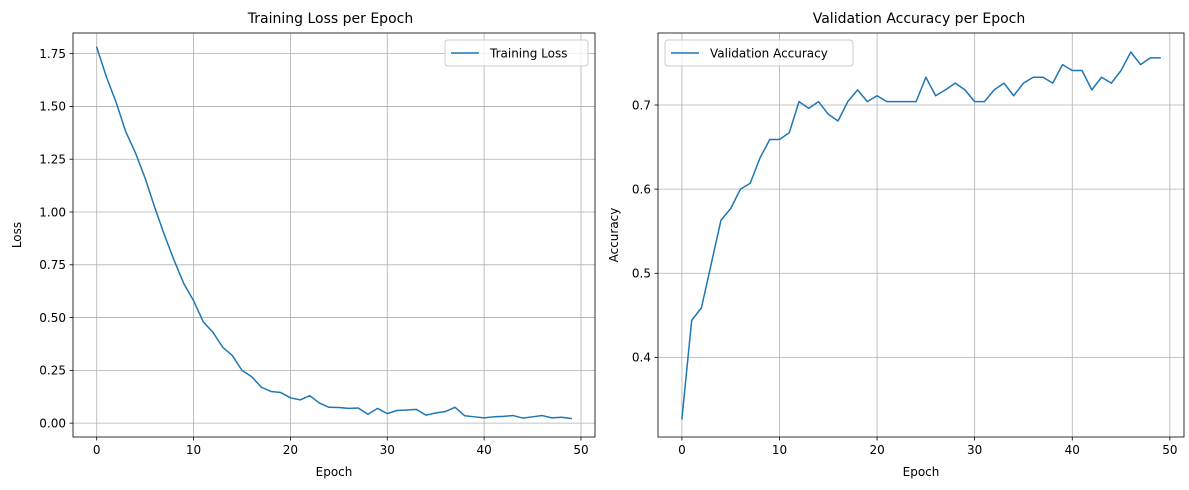  I want to click on y-tick-label: 1.50, so click(52, 107).